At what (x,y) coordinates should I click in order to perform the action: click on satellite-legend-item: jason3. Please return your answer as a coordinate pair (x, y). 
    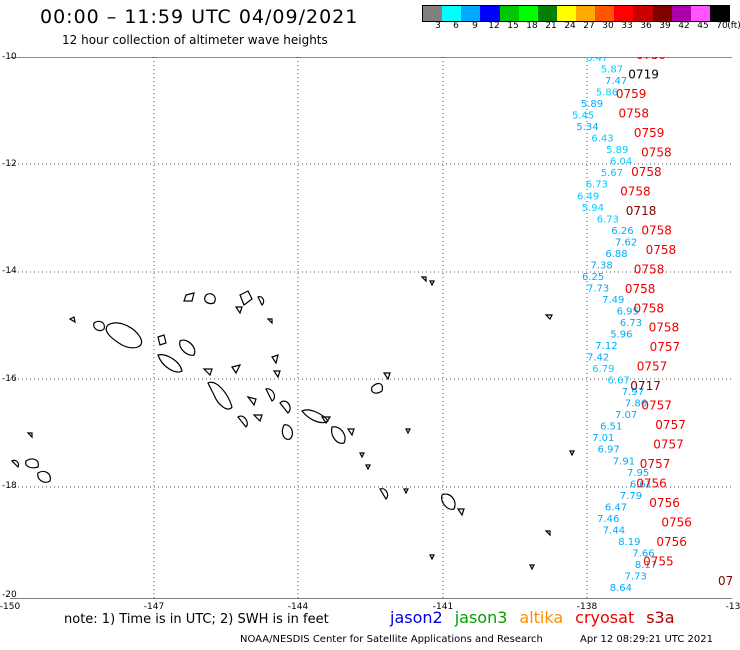
    Looking at the image, I should click on (481, 617).